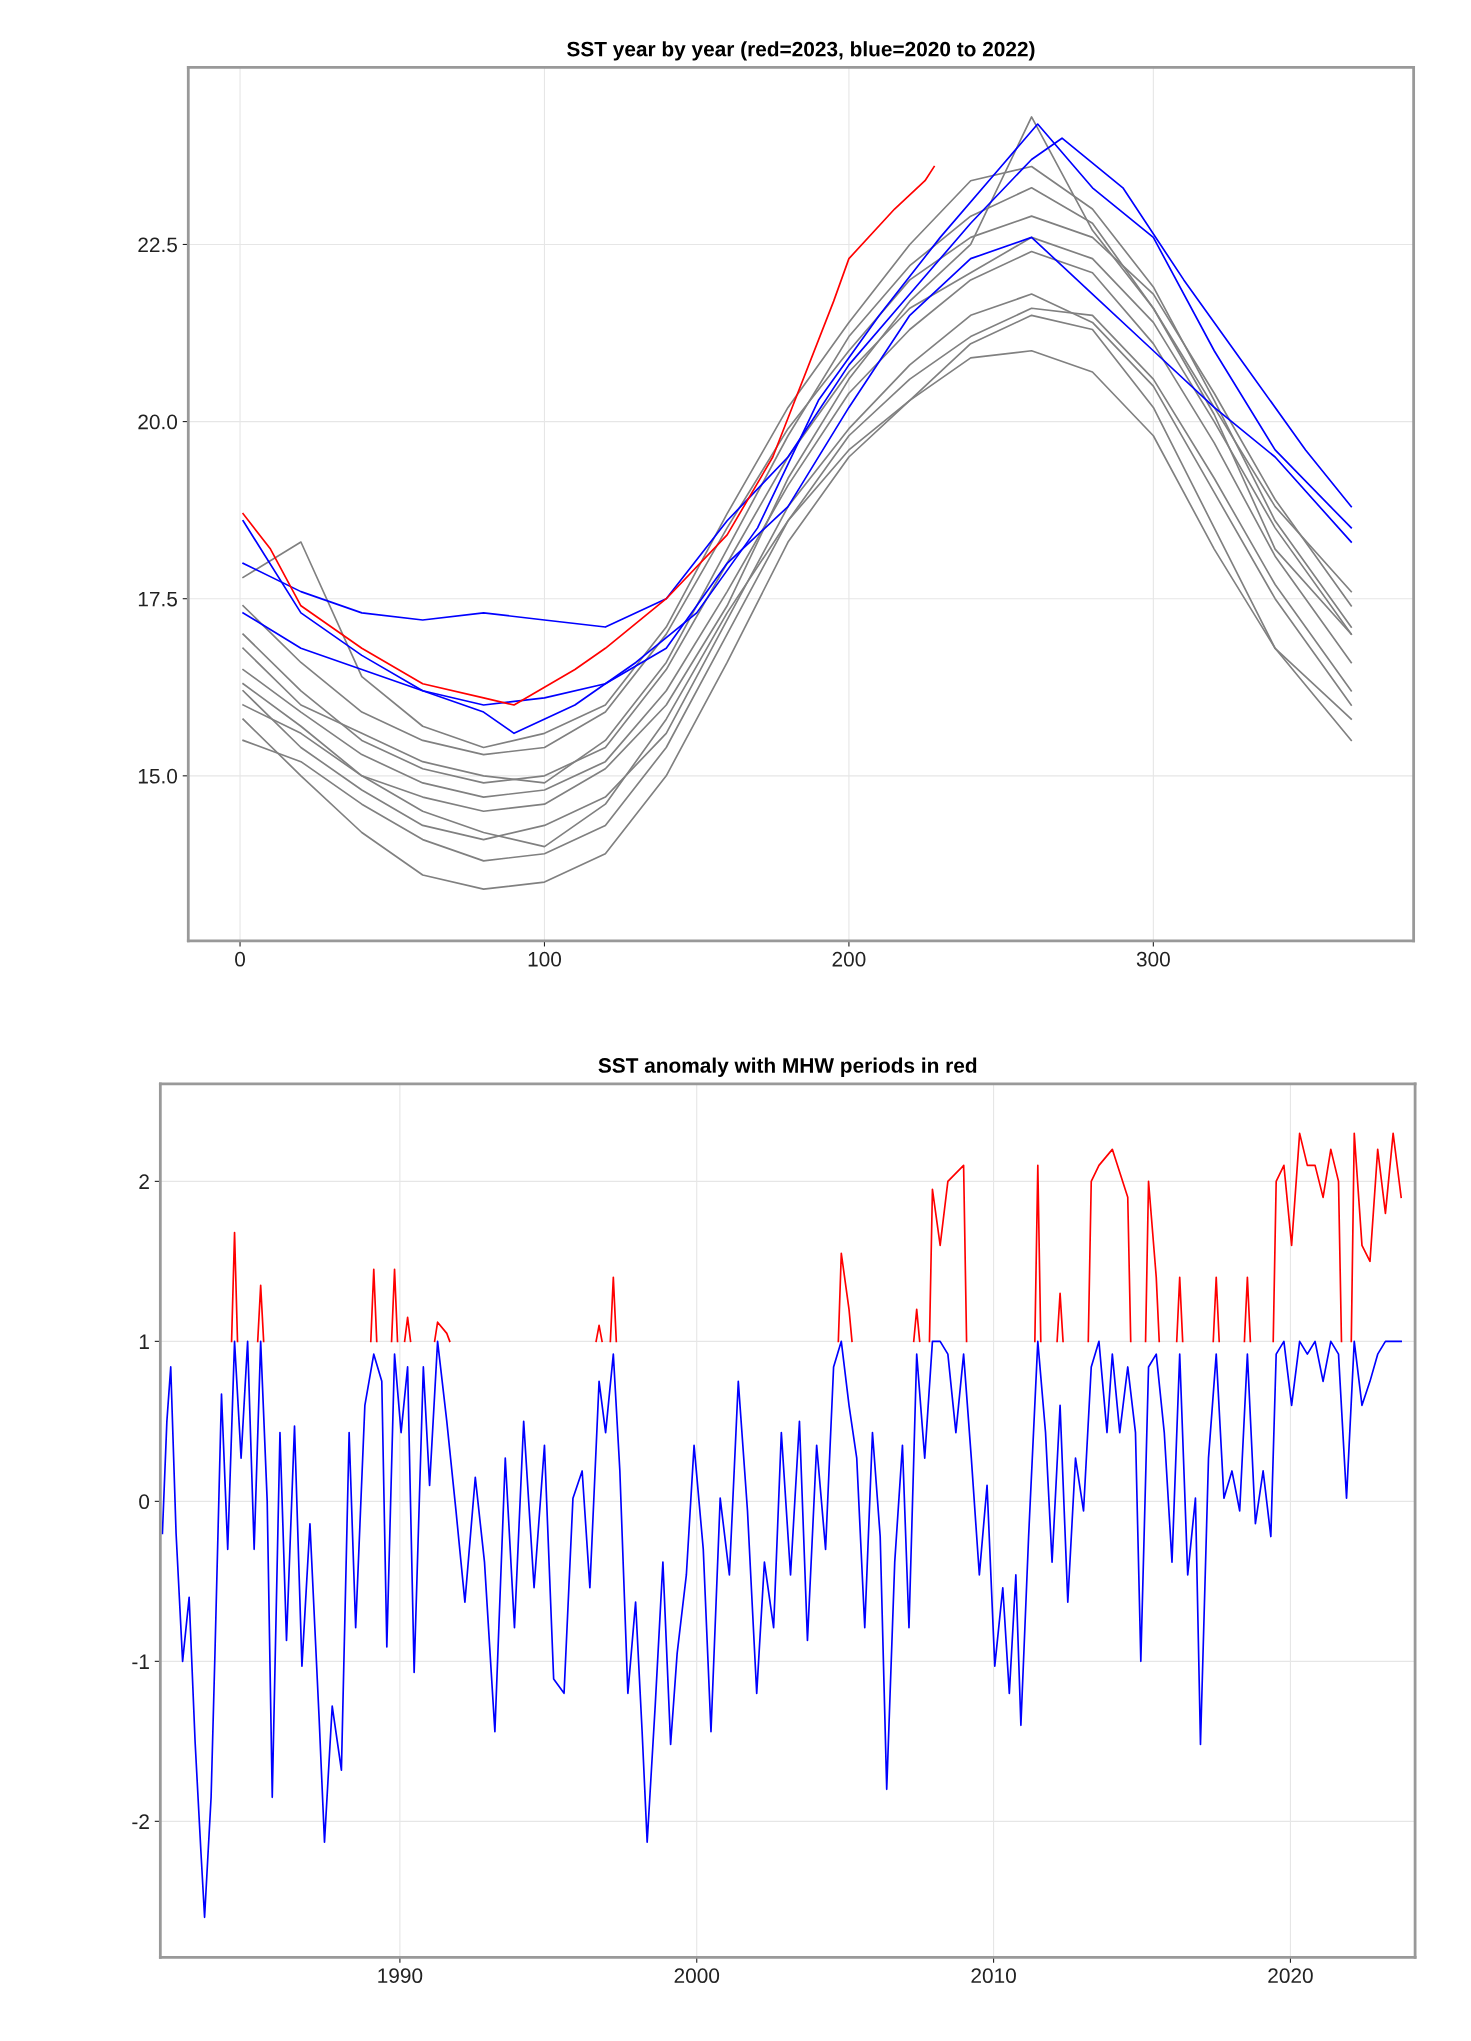 This screenshot has height=2041, width=1471. I want to click on chart-title: SST year by year (red=2023, blue=2020 to 2022), so click(801, 51).